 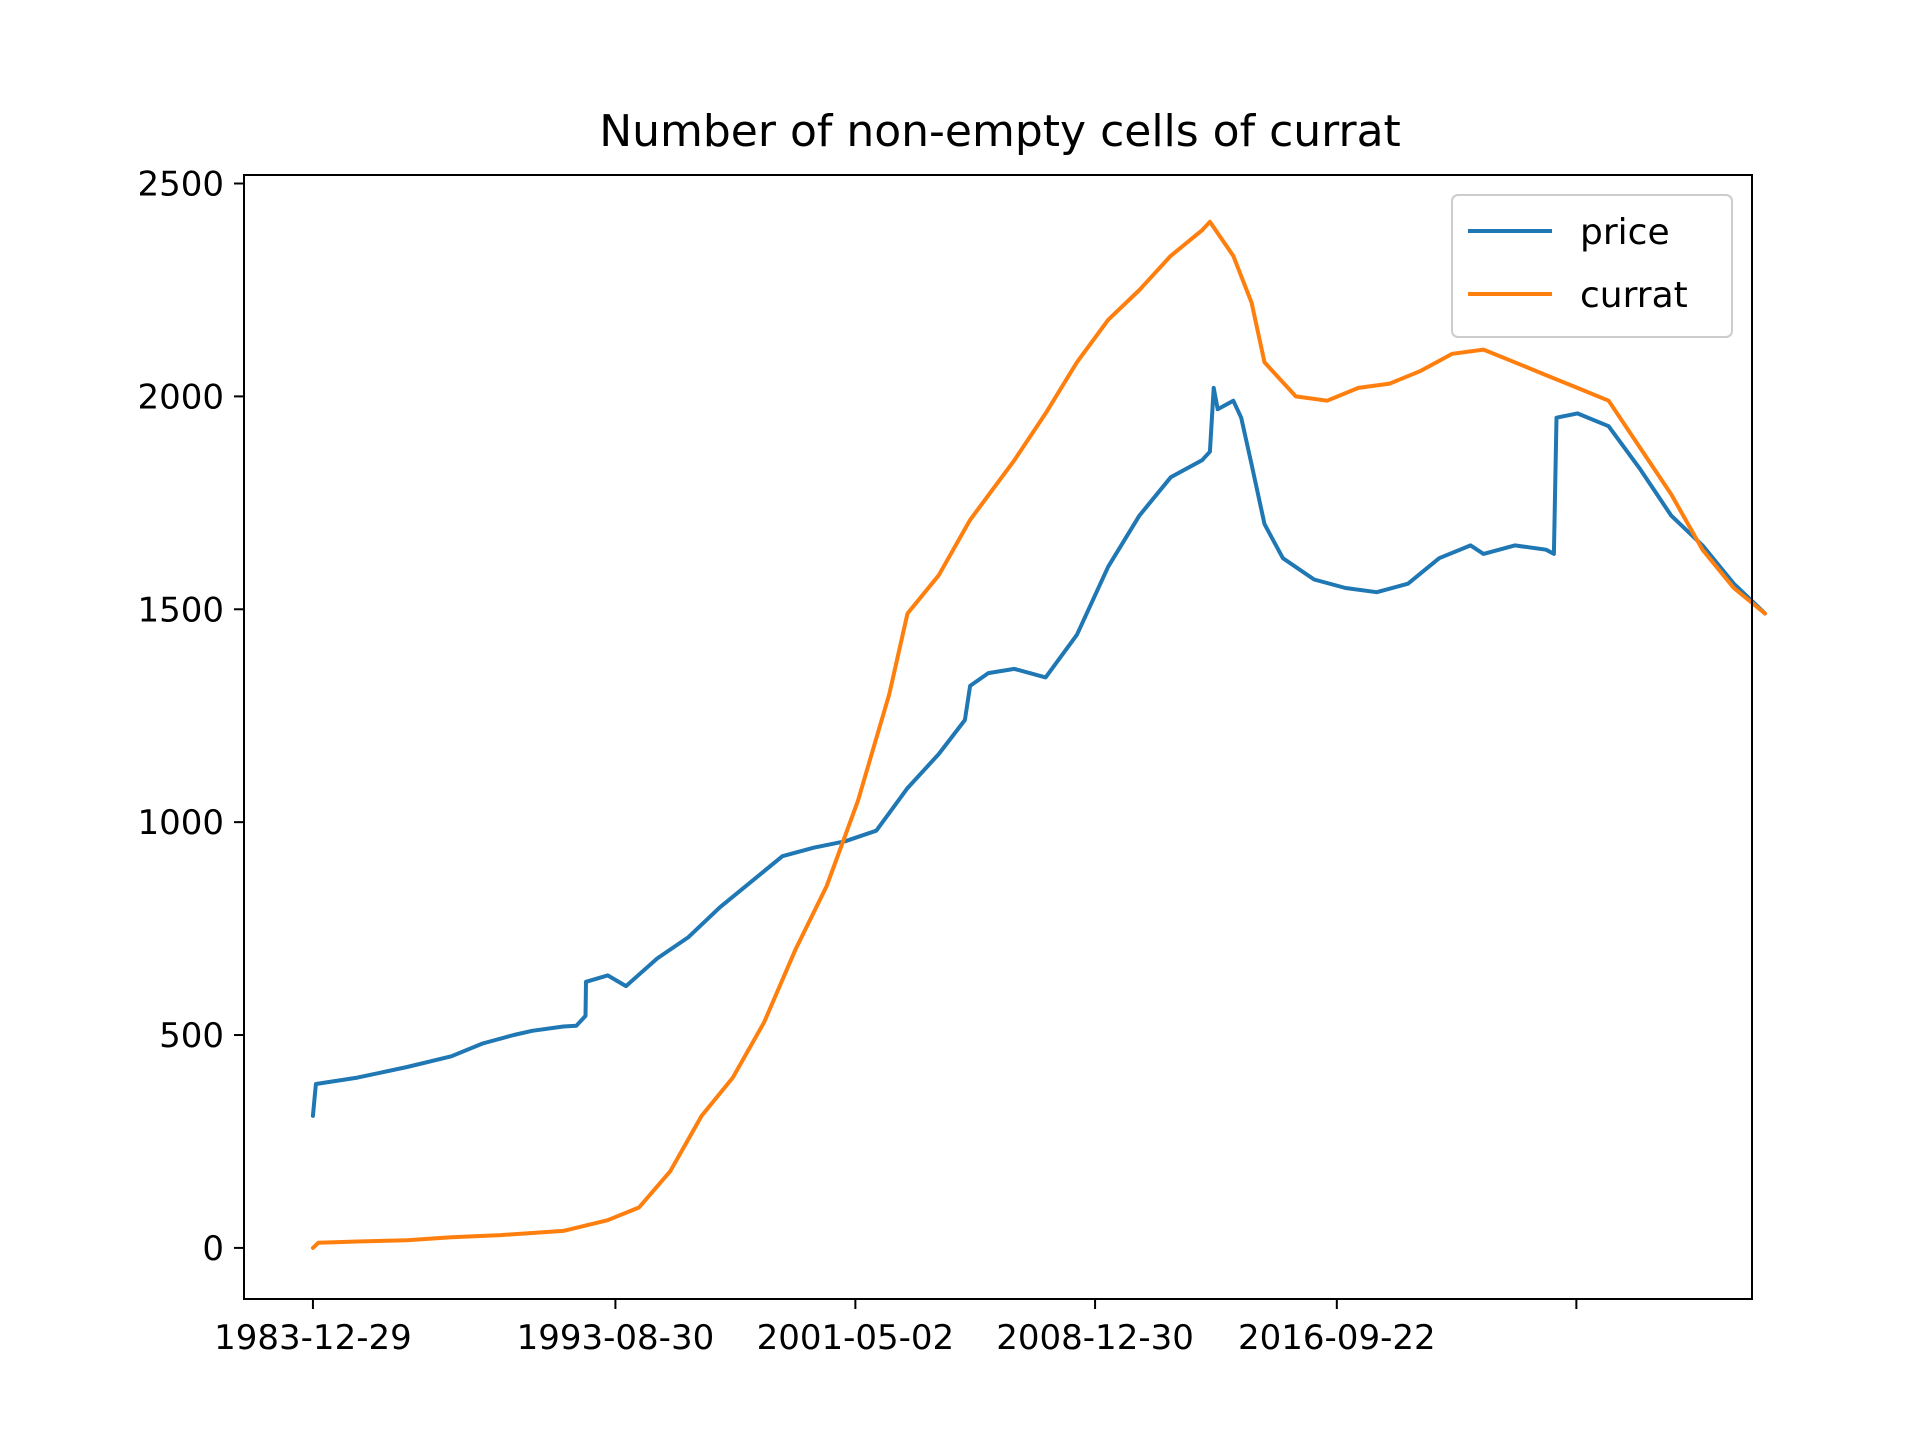 What do you see at coordinates (190, 717) in the screenshot?
I see `y-axis: 0 500 1000 1500 2000 2500` at bounding box center [190, 717].